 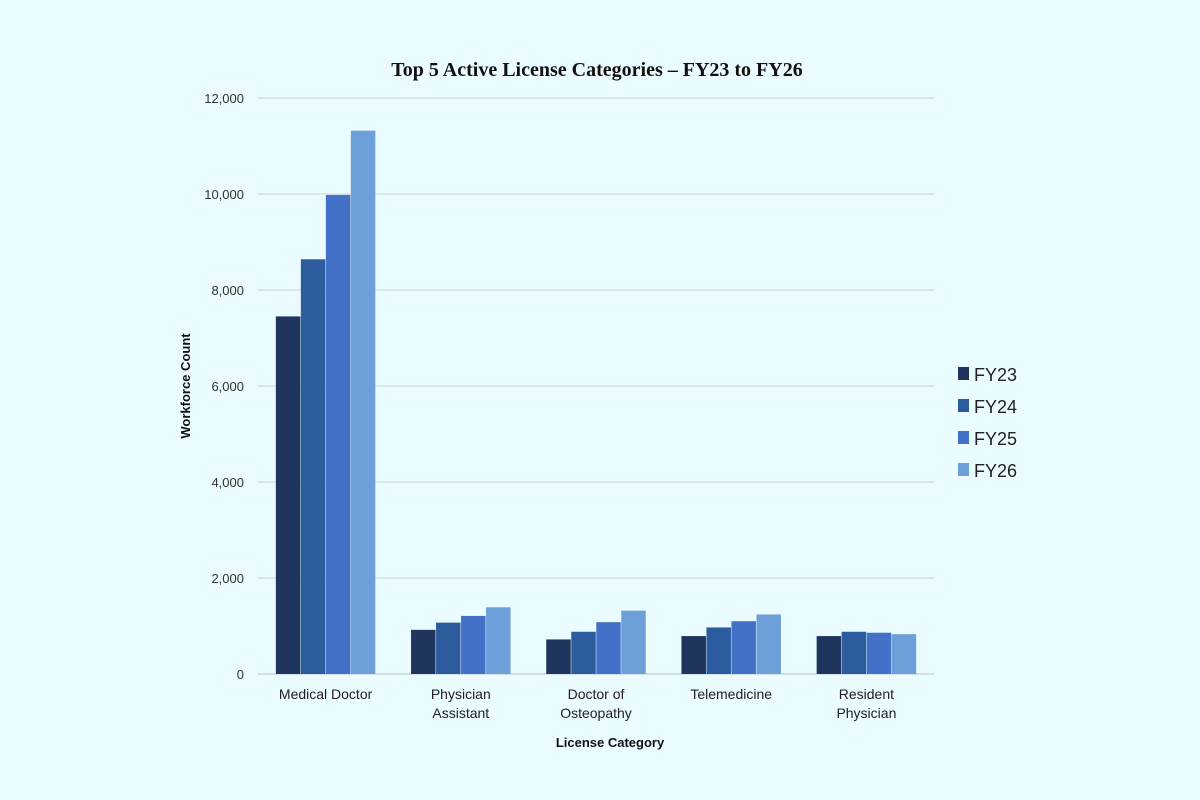 I want to click on y-tick-label: 2,000, so click(x=227, y=578).